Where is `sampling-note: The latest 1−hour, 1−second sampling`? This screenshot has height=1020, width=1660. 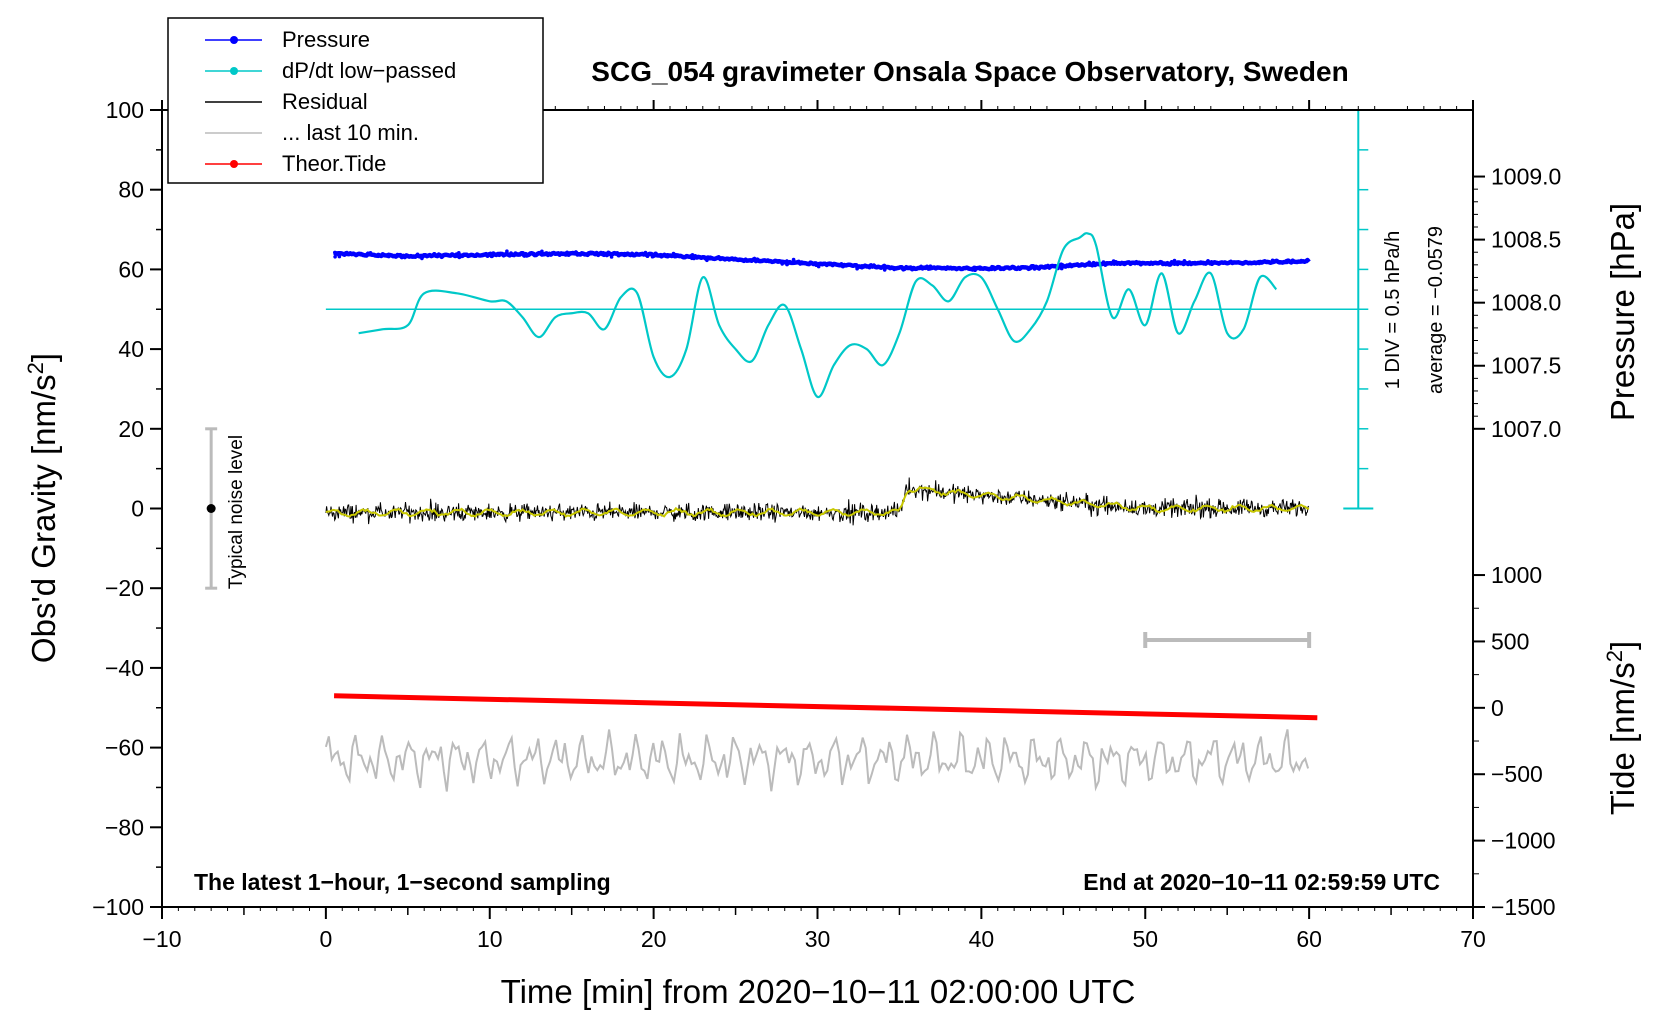
sampling-note: The latest 1−hour, 1−second sampling is located at coordinates (402, 882).